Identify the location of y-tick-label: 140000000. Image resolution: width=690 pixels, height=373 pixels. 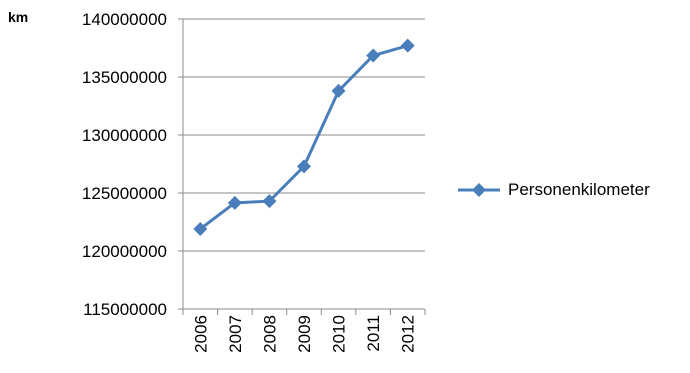
(124, 19).